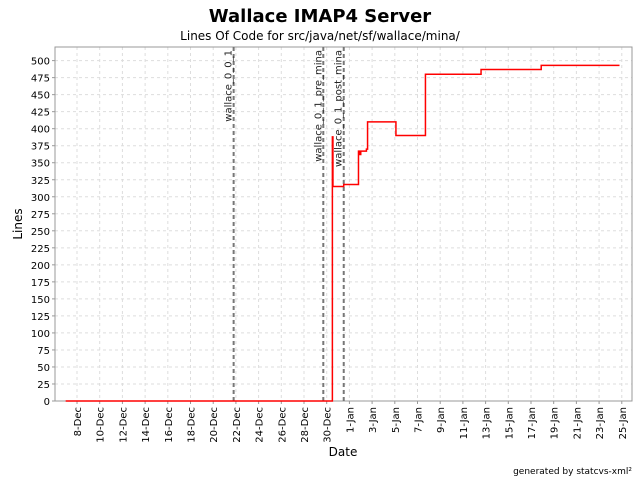 This screenshot has width=640, height=480. I want to click on x-tick-label: 18-Dec, so click(192, 425).